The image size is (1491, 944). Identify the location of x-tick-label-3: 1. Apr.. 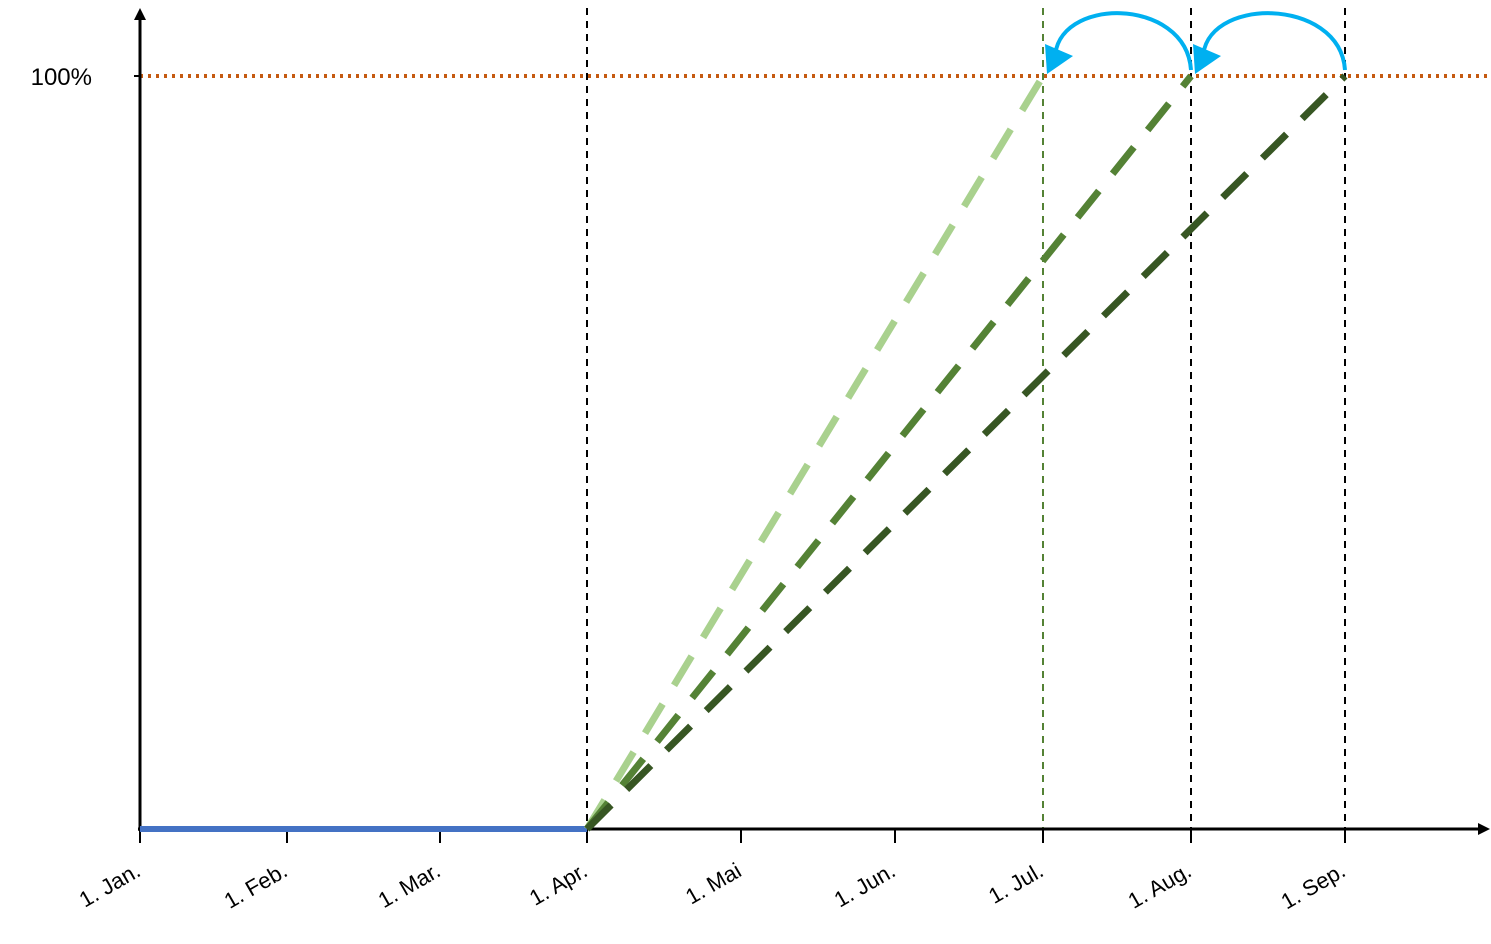
(558, 884).